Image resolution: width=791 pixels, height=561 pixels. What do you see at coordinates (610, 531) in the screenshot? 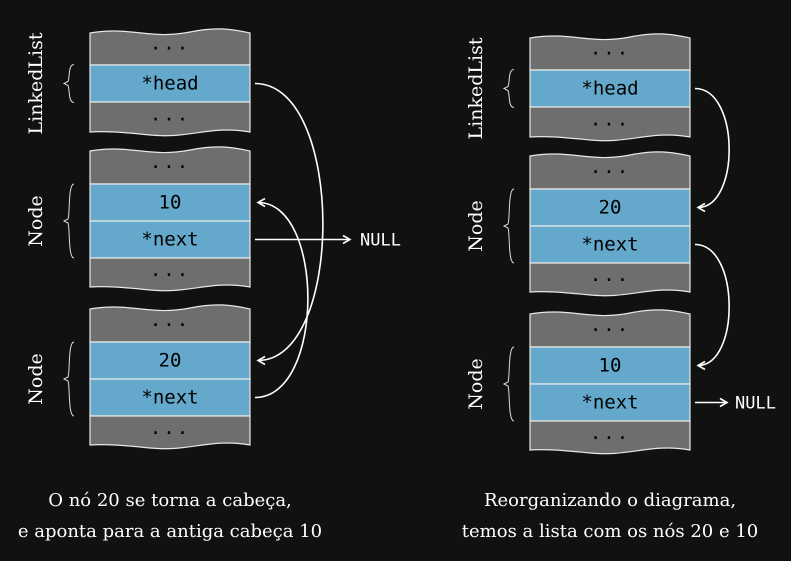
I see `caption-line: temos a lista com os nós 20 e 10` at bounding box center [610, 531].